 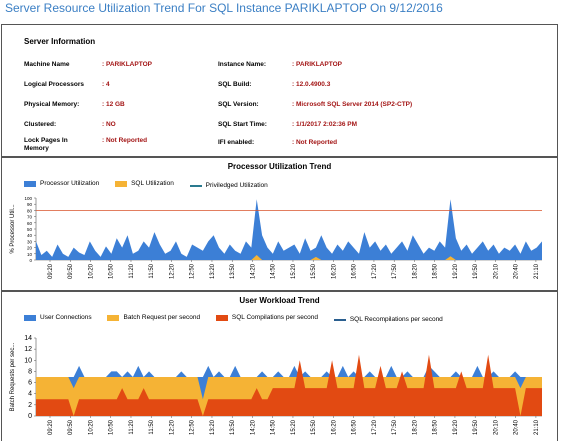 What do you see at coordinates (109, 124) in the screenshot?
I see `info-value: : NO` at bounding box center [109, 124].